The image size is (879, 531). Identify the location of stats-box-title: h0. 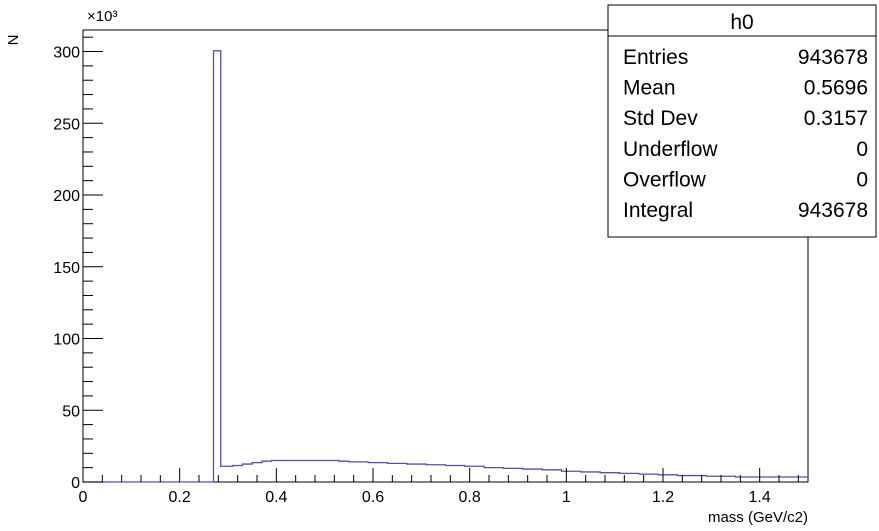
(741, 22).